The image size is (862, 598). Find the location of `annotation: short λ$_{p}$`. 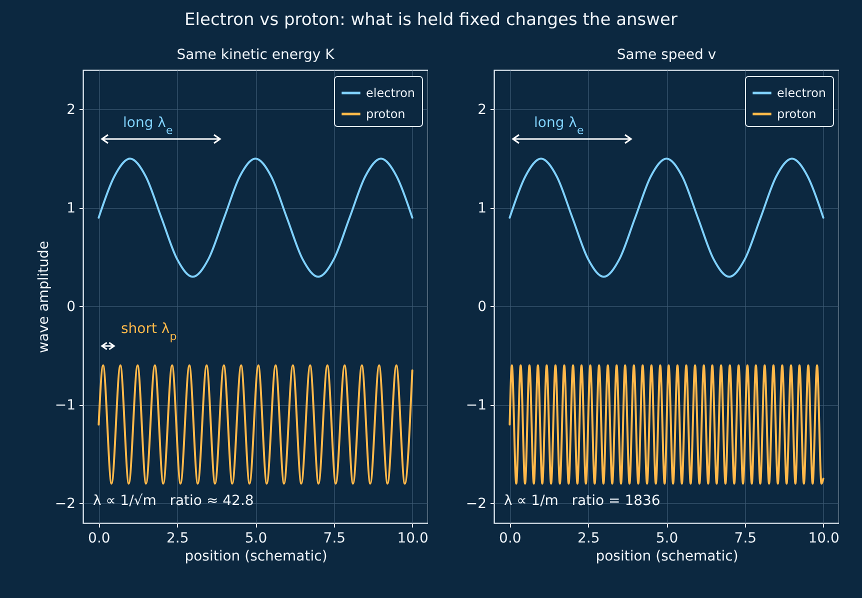

annotation: short λ$_{p}$ is located at coordinates (149, 331).